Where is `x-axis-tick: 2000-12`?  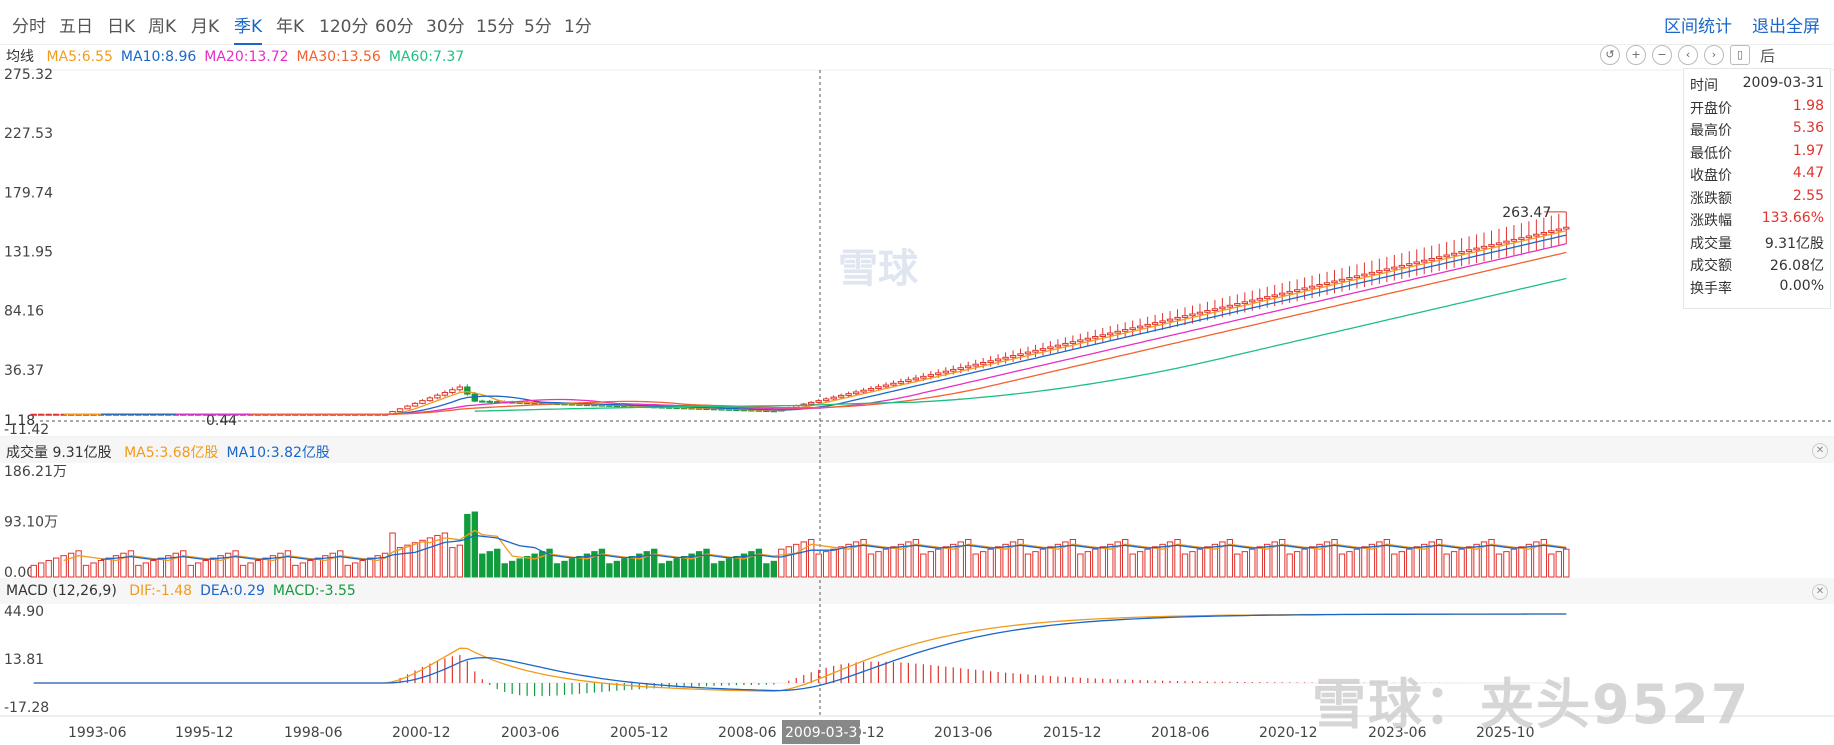 x-axis-tick: 2000-12 is located at coordinates (421, 733).